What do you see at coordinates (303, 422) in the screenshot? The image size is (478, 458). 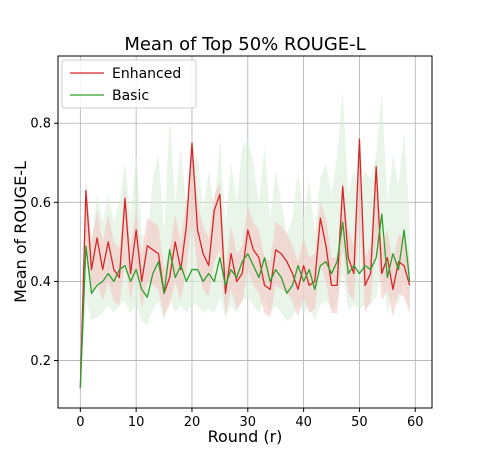 I see `x-tick-label: 40` at bounding box center [303, 422].